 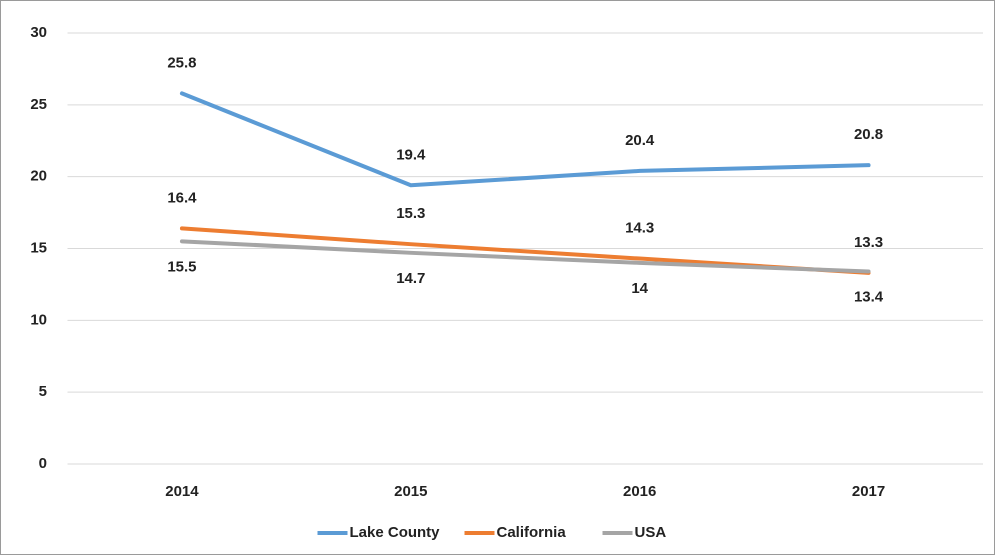 I want to click on x-tick-label: 2014, so click(x=182, y=491).